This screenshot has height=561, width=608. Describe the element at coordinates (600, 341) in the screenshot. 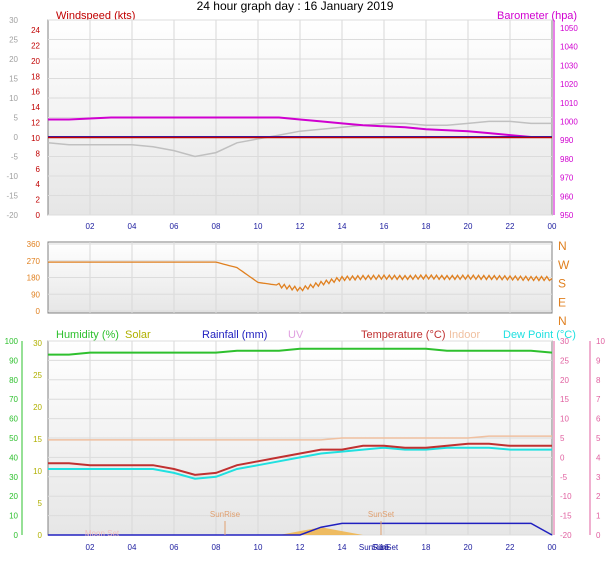

I see `uv-tick-label: 10` at that location.